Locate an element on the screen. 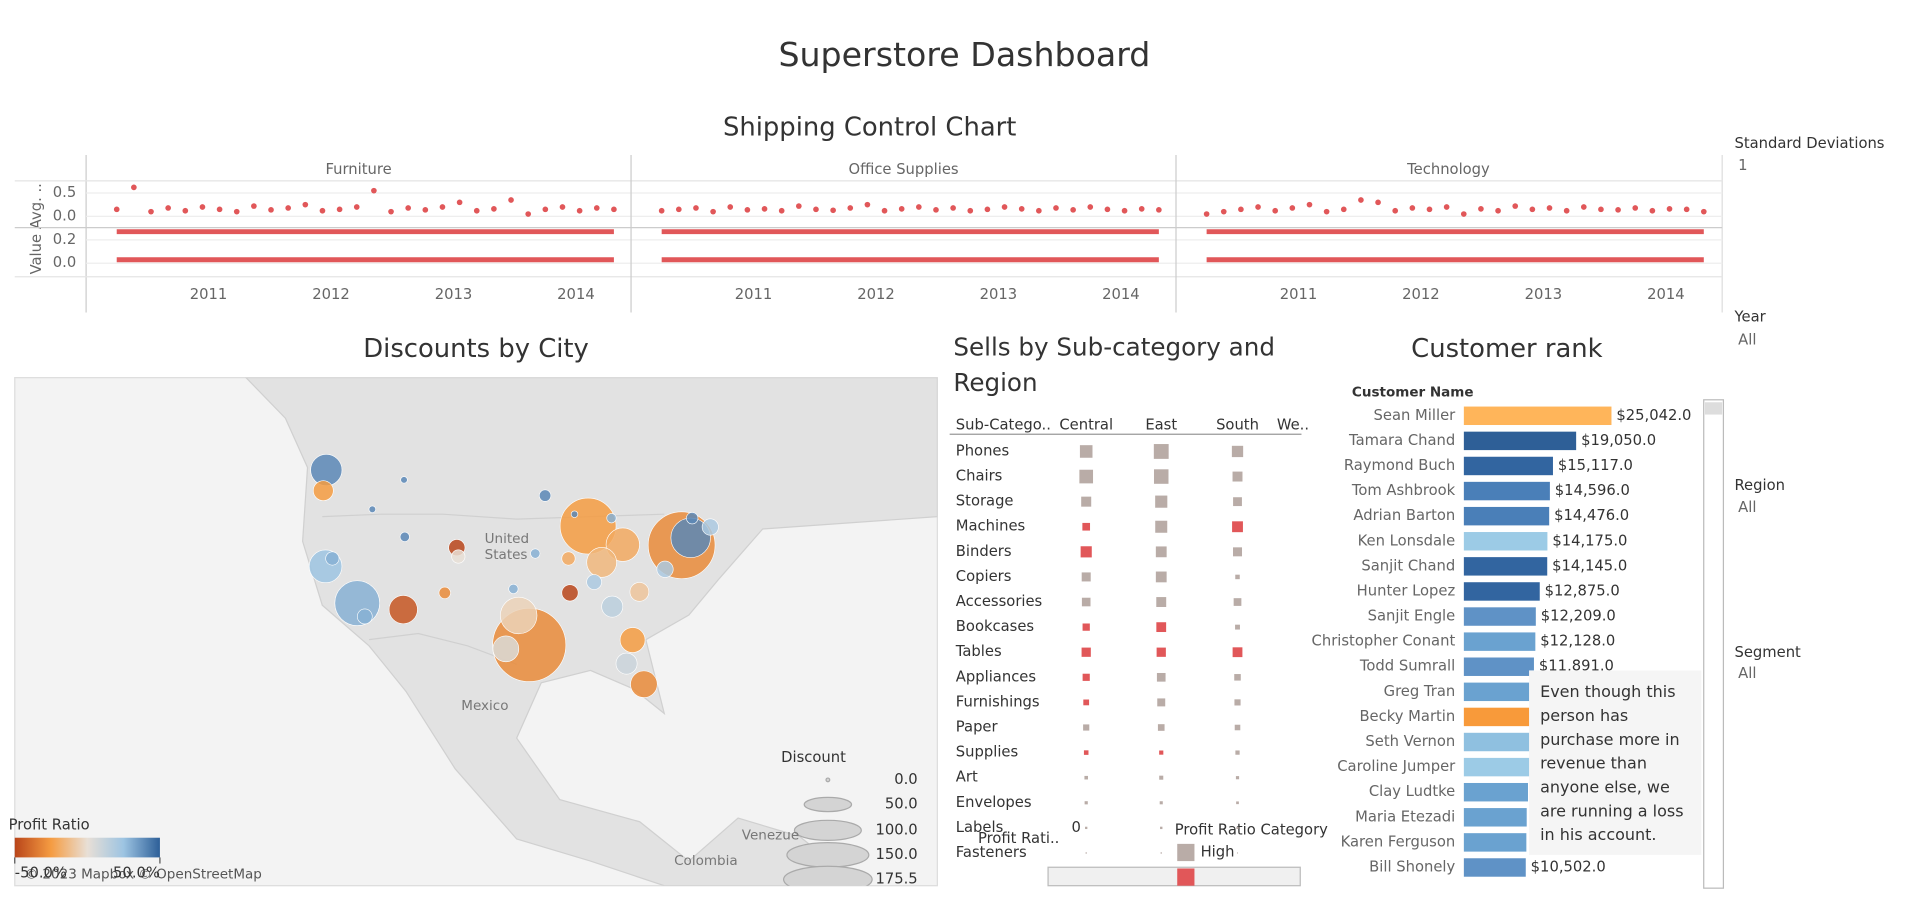  annotation-box is located at coordinates (1615, 762).